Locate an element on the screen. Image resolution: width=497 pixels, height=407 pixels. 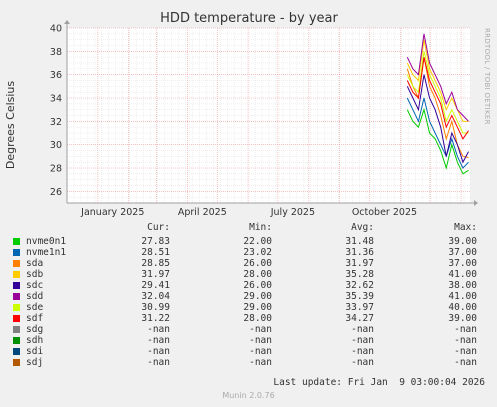
series-line-sdf is located at coordinates (437, 98).